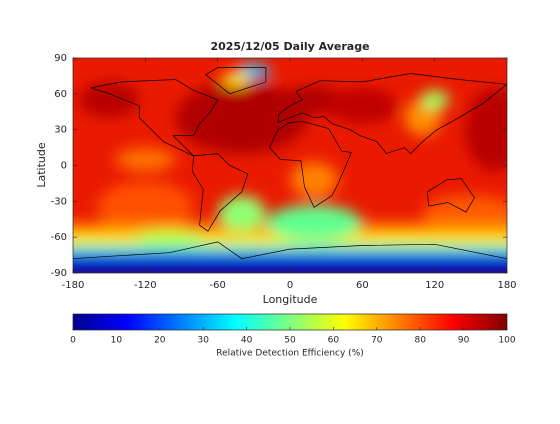 The width and height of the screenshot is (560, 424). Describe the element at coordinates (60, 94) in the screenshot. I see `y-tick-label: 60` at that location.